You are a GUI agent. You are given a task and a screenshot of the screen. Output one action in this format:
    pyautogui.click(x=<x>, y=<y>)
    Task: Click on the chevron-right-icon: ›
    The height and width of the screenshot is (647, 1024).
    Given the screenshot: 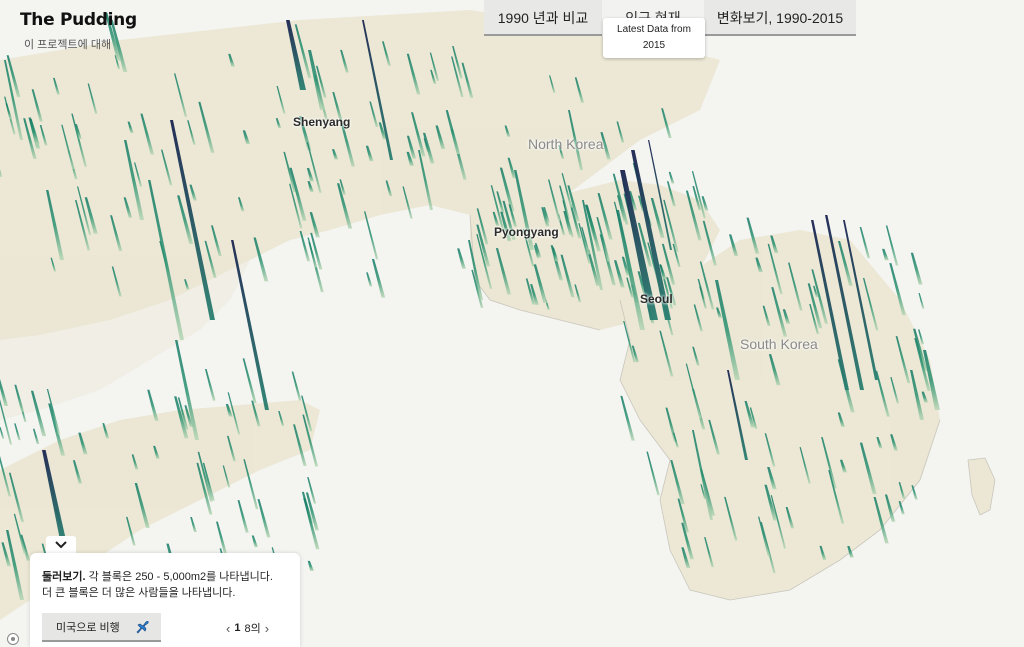 What is the action you would take?
    pyautogui.click(x=267, y=628)
    